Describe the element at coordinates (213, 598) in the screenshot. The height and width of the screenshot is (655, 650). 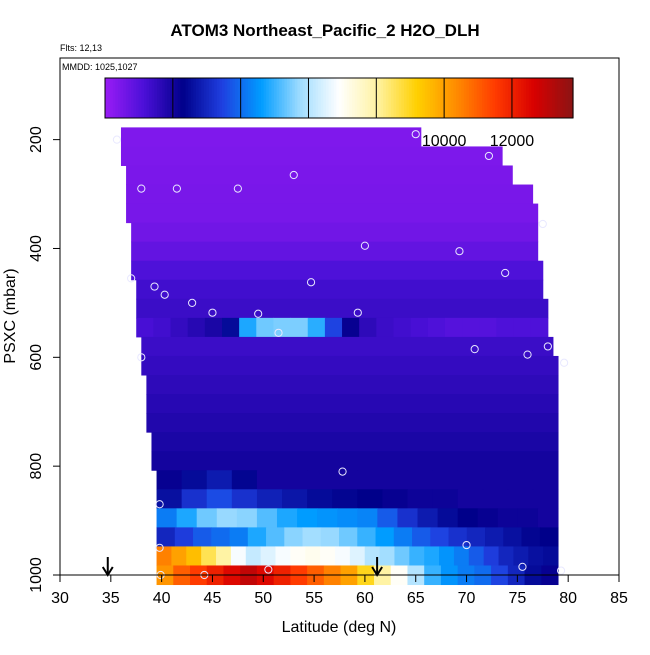
I see `x-tick-label: 45` at that location.